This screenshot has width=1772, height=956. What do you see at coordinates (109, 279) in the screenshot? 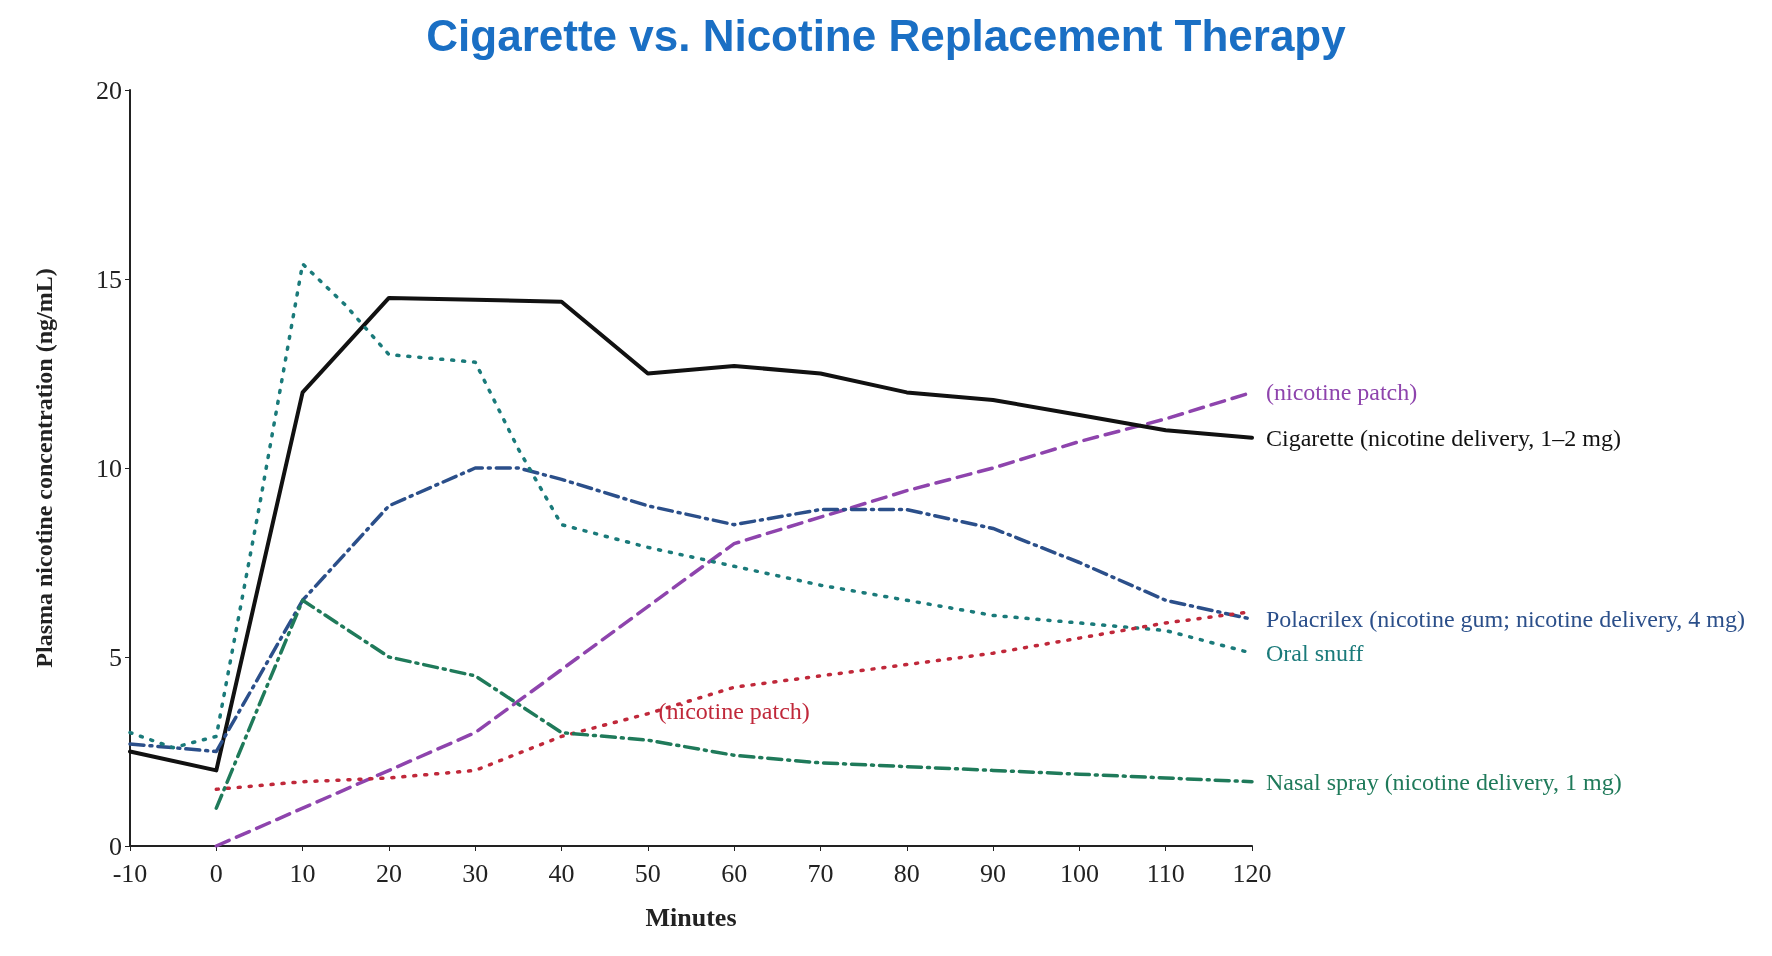
I see `y-tick-label: 15` at bounding box center [109, 279].